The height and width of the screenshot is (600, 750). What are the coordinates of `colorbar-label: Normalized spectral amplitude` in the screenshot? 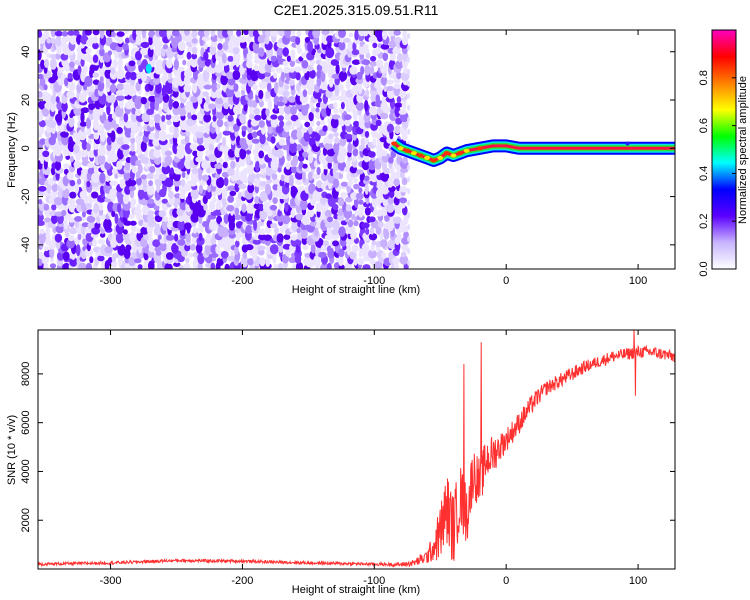 It's located at (743, 150).